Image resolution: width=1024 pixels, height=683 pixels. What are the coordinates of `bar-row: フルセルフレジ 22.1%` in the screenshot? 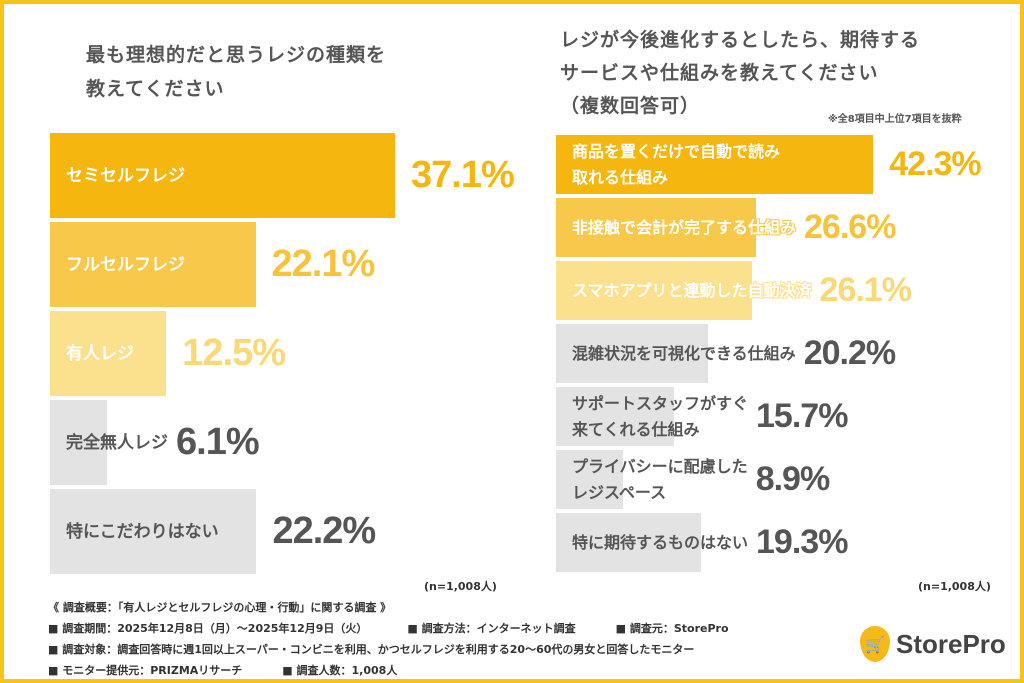 It's located at (212, 264).